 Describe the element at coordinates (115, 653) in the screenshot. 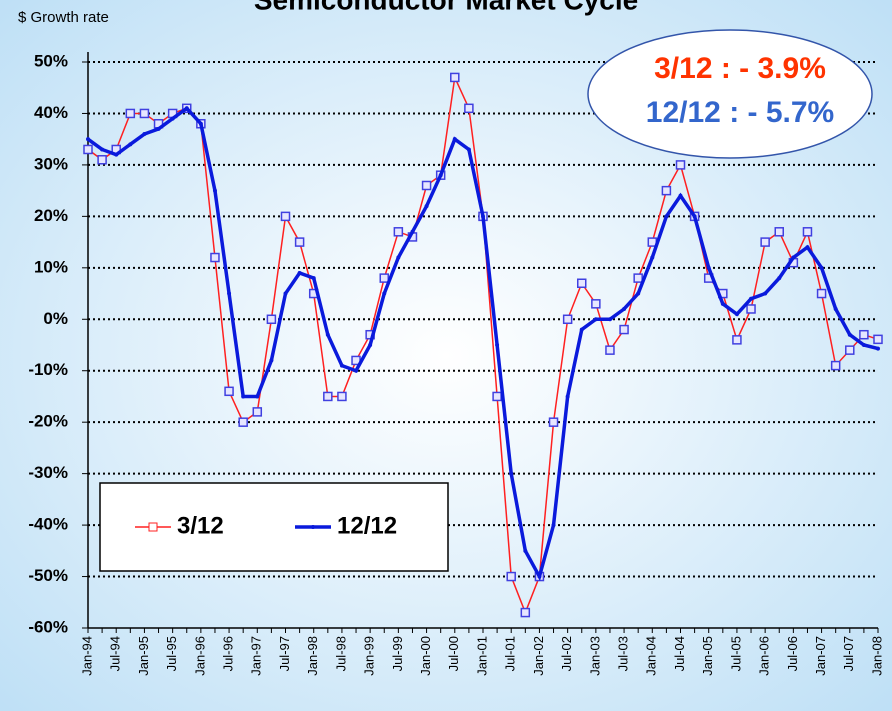

I see `x-tick-label: Jul-94` at that location.